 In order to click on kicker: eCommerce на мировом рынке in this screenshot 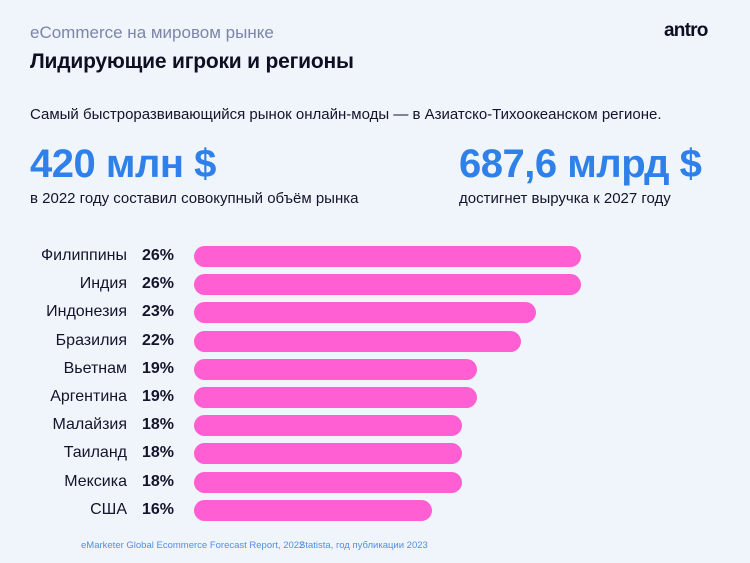, I will do `click(152, 32)`.